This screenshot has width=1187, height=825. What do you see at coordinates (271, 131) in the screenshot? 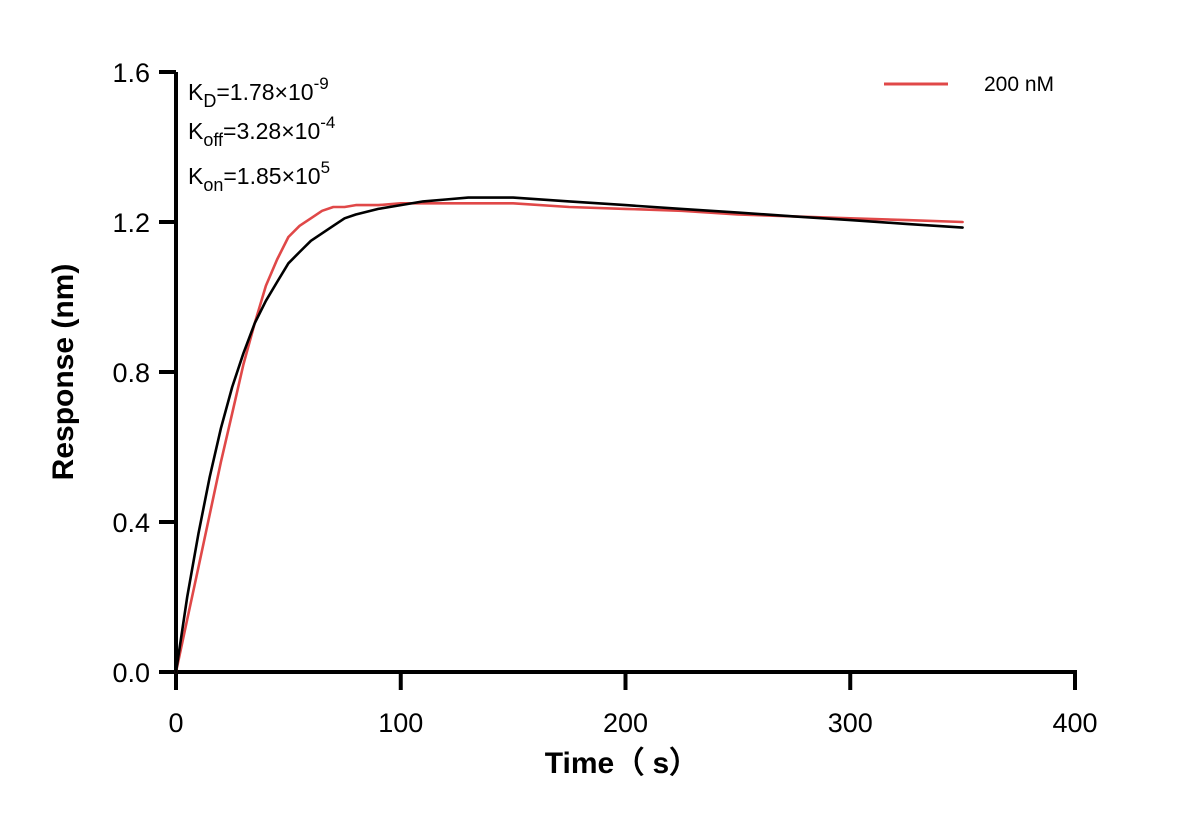
I see `koff-value: =3.28×10` at bounding box center [271, 131].